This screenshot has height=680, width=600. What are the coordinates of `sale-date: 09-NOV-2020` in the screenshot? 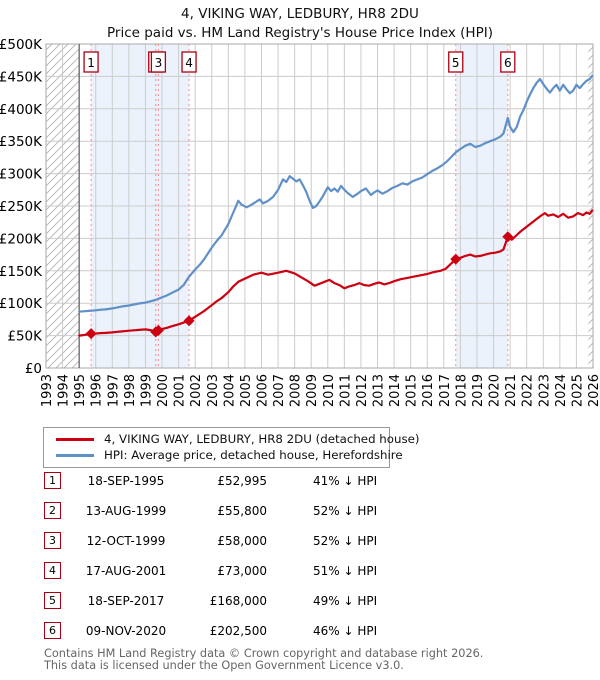 It's located at (126, 630).